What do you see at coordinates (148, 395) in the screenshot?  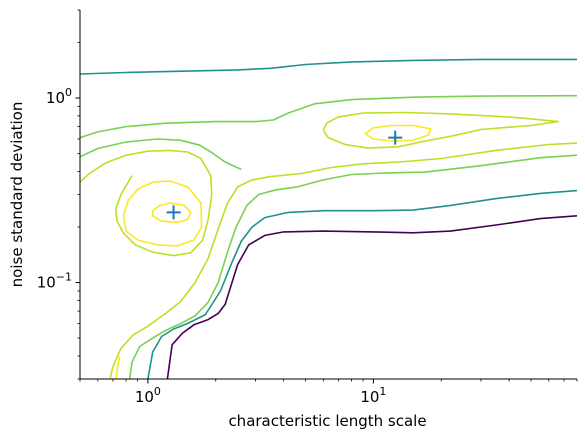 I see `x-tick-label: 10⁰` at bounding box center [148, 395].